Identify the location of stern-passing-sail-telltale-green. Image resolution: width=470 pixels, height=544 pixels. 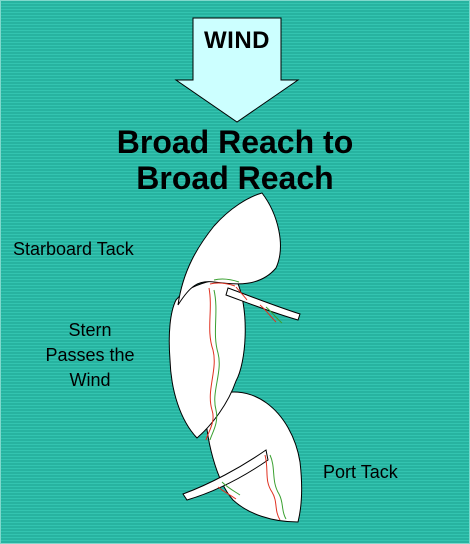
(274, 315).